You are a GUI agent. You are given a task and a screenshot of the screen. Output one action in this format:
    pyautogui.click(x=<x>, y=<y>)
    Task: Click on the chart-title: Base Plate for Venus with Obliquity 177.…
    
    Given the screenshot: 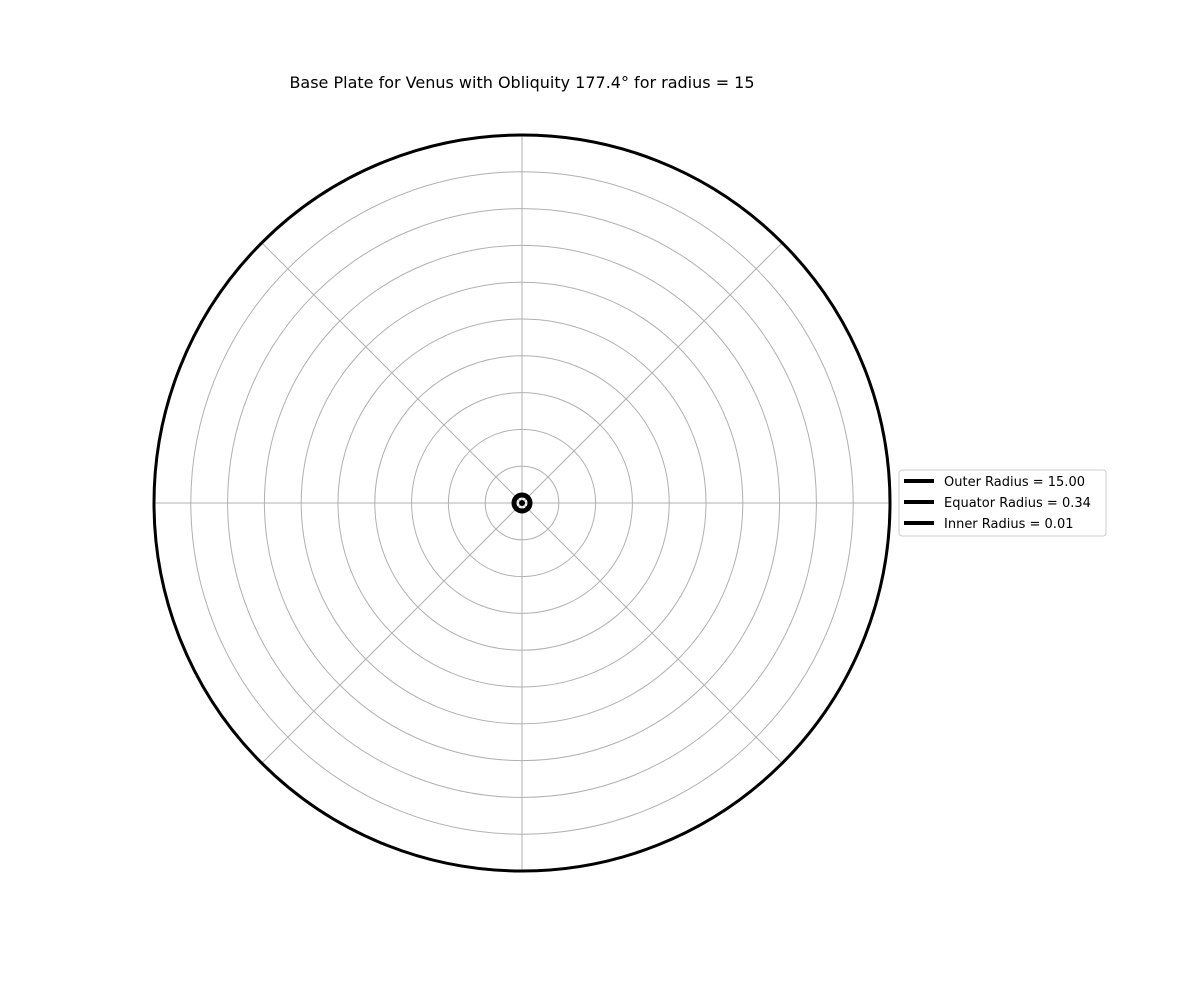 What is the action you would take?
    pyautogui.click(x=521, y=82)
    